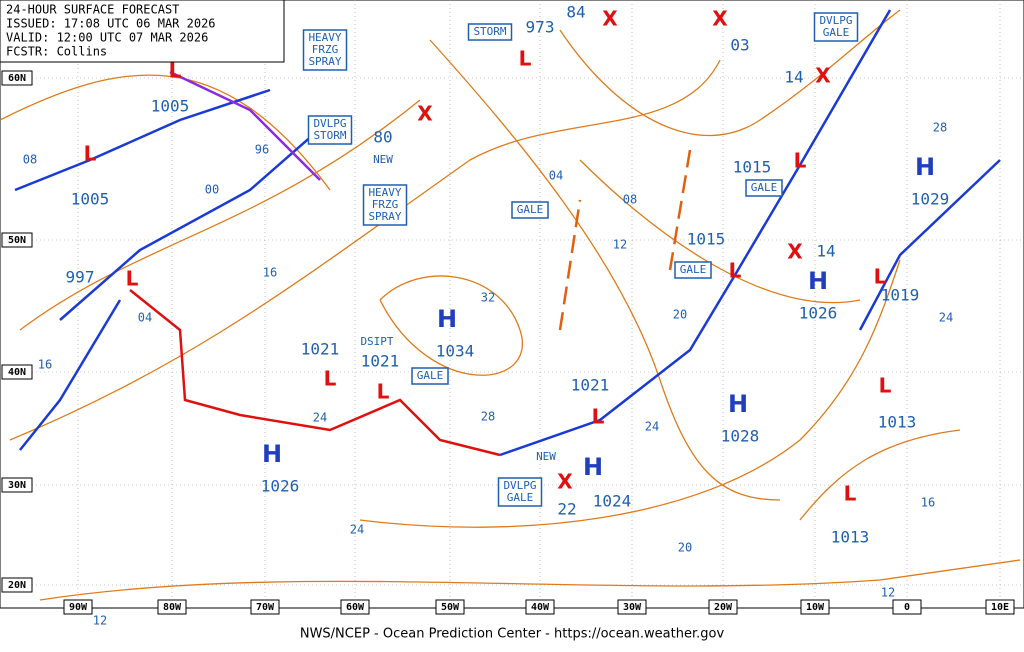 The image size is (1024, 652). I want to click on pressure-label: 03, so click(739, 45).